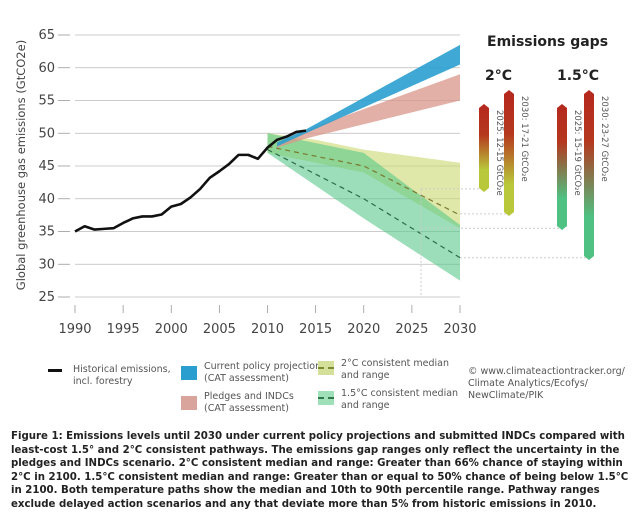 This screenshot has width=638, height=514. I want to click on gap-bar-label: 2025: 15-19 GtCO₂e, so click(577, 153).